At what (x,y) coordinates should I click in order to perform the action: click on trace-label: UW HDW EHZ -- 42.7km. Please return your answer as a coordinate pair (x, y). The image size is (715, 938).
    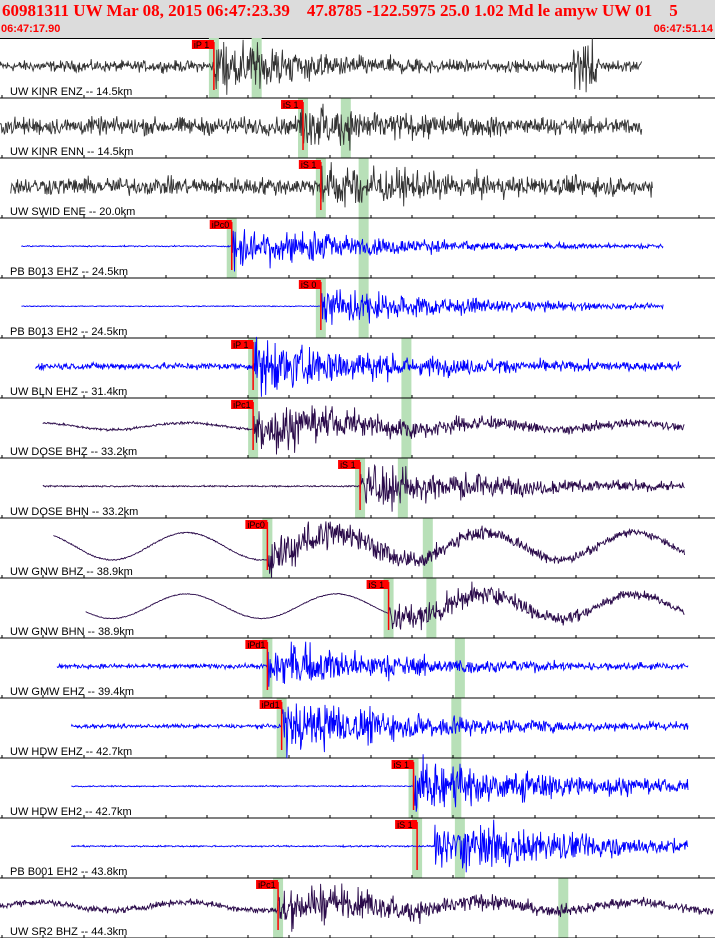
    Looking at the image, I should click on (71, 752).